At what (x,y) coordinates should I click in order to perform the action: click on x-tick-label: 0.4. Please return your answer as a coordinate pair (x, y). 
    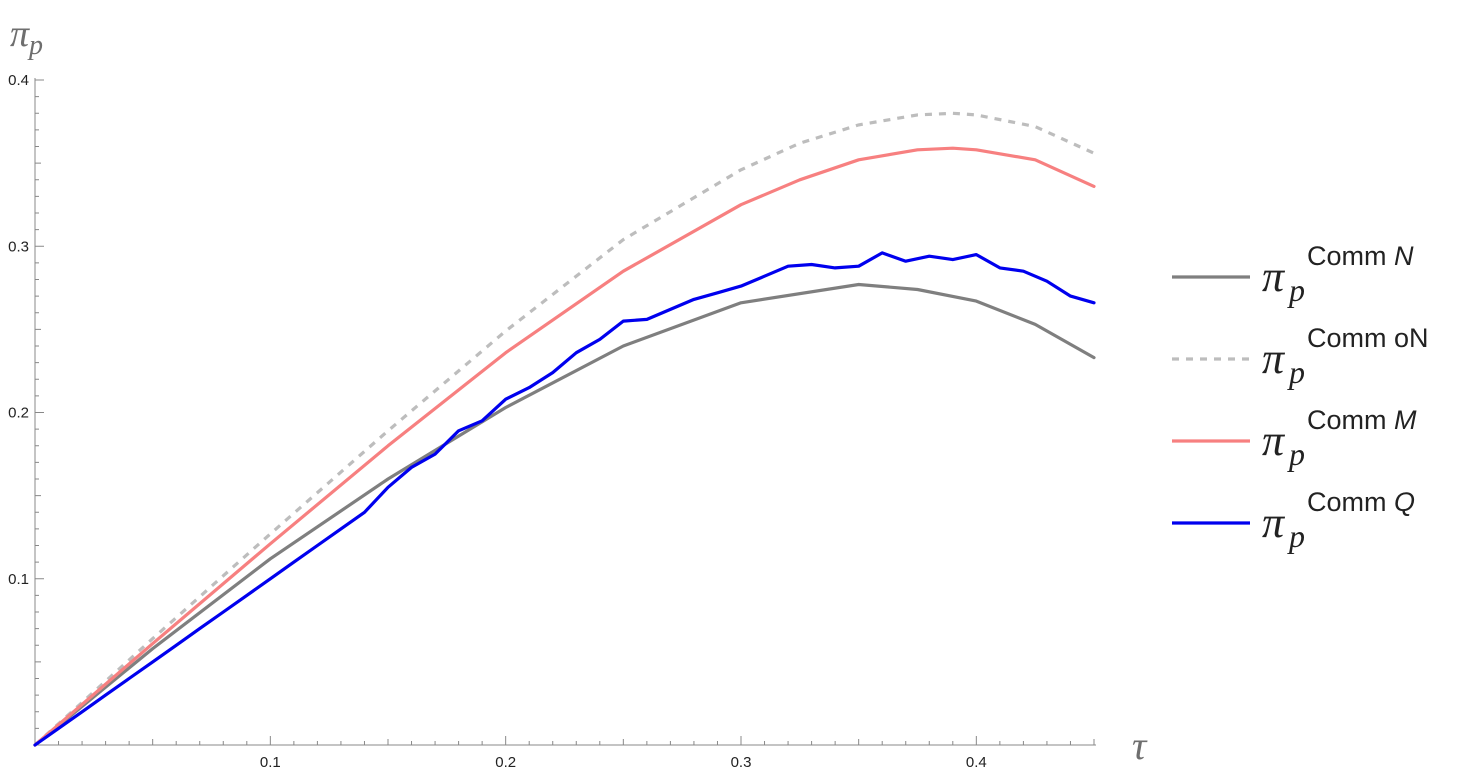
    Looking at the image, I should click on (976, 762).